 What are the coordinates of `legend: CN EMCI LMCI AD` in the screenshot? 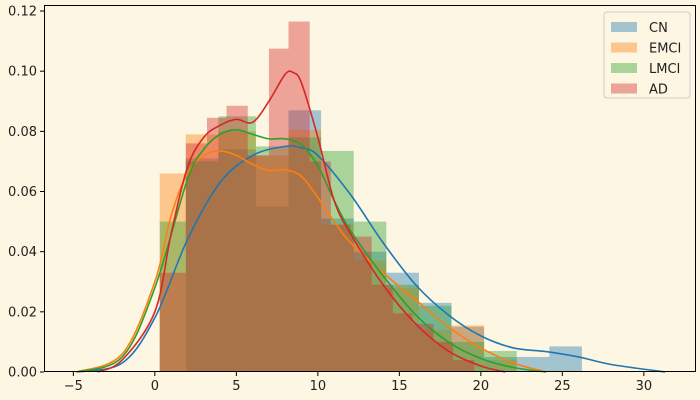 It's located at (647, 55).